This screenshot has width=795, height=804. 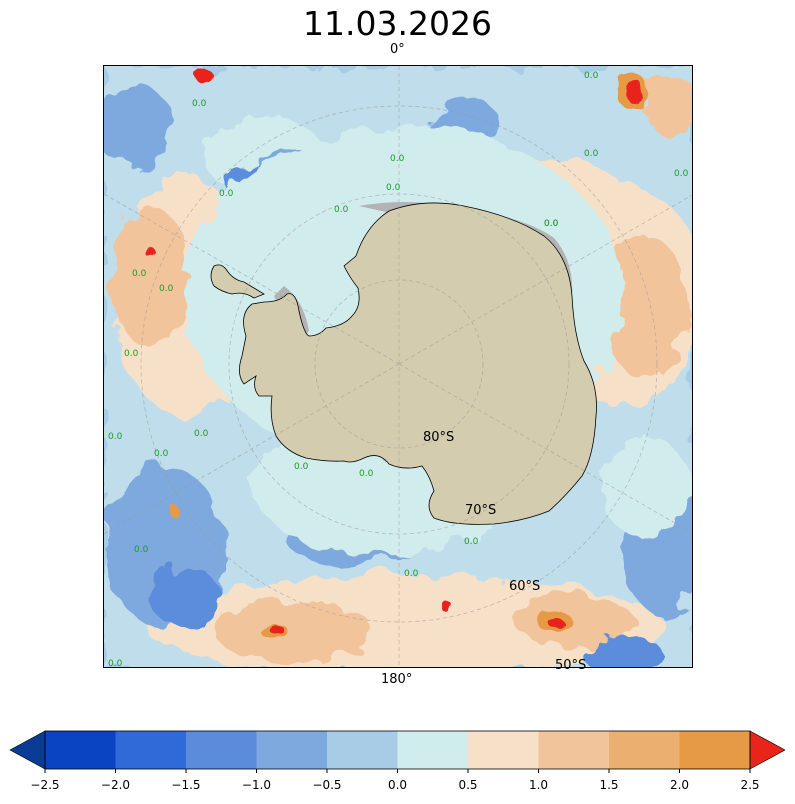 What do you see at coordinates (525, 586) in the screenshot?
I see `lat-label-60s: 60°S` at bounding box center [525, 586].